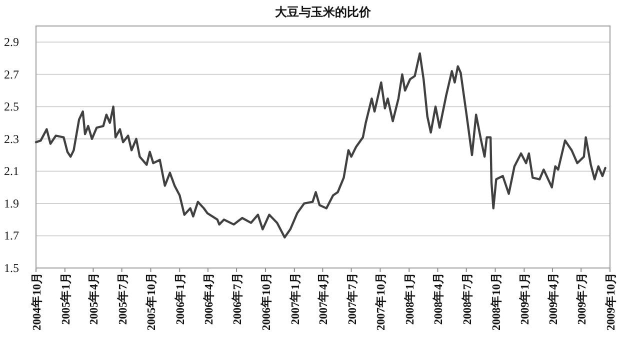  I want to click on x-tick-label: 2007年7月, so click(351, 298).